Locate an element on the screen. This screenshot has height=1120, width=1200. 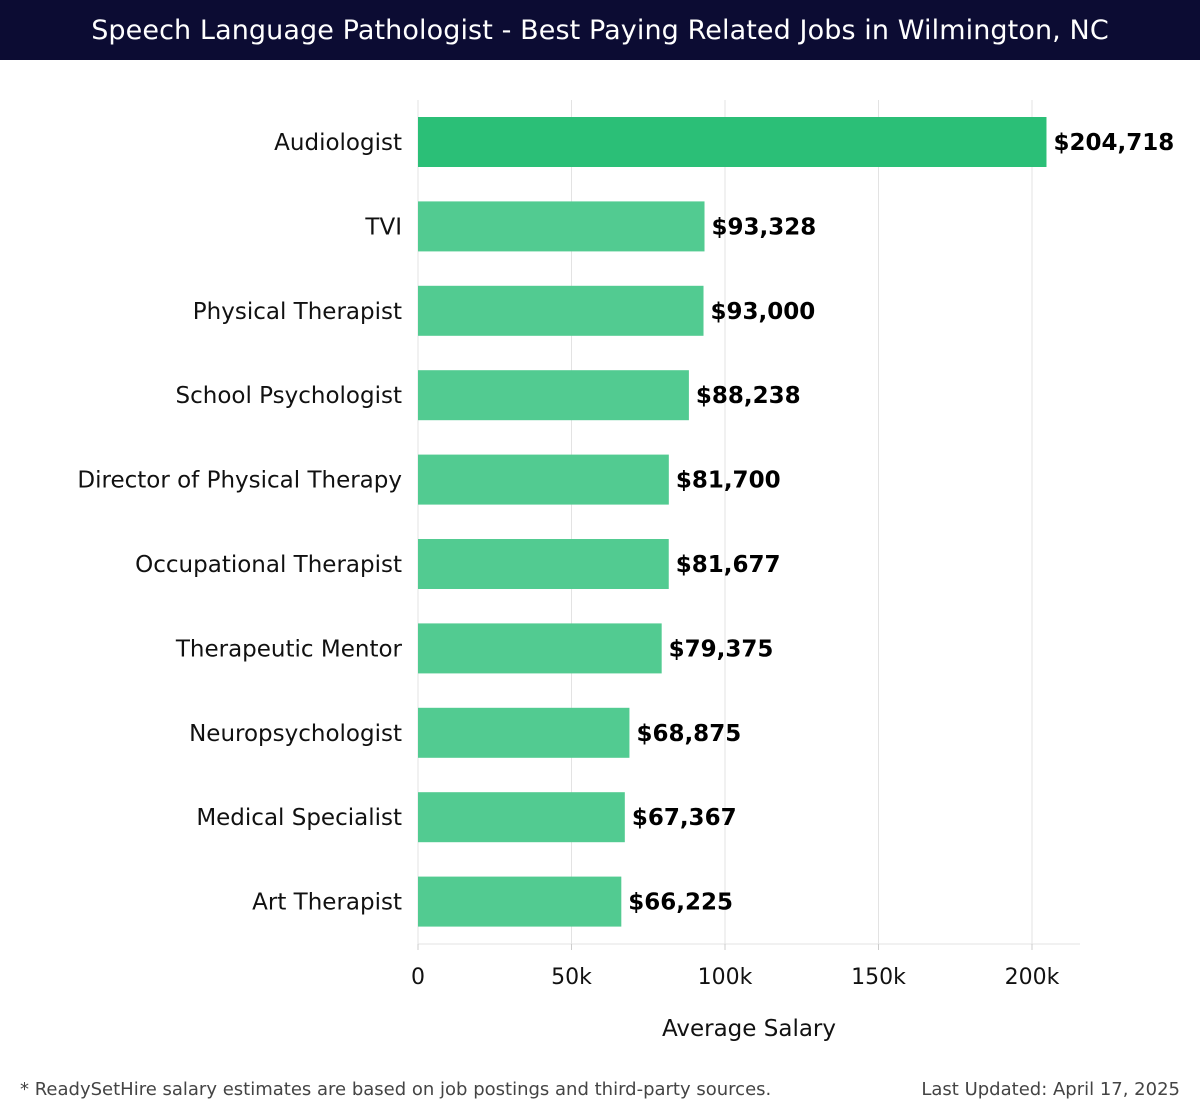
value-label: $81,700 is located at coordinates (728, 481).